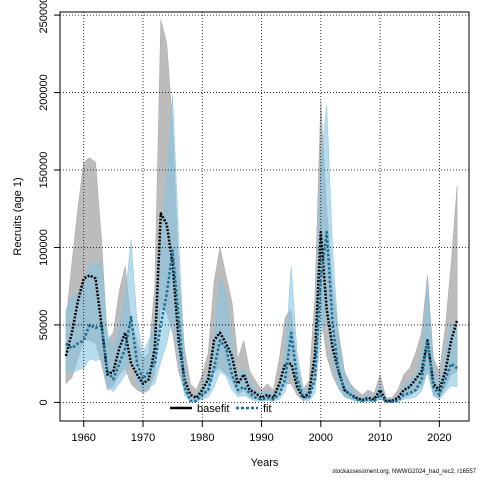 This screenshot has width=480, height=480. Describe the element at coordinates (321, 438) in the screenshot. I see `x-tick-label-2000: 2000` at that location.